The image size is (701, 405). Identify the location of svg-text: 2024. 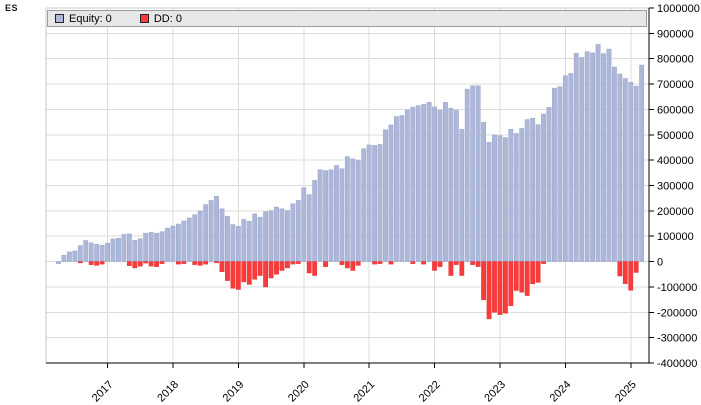
(561, 392).